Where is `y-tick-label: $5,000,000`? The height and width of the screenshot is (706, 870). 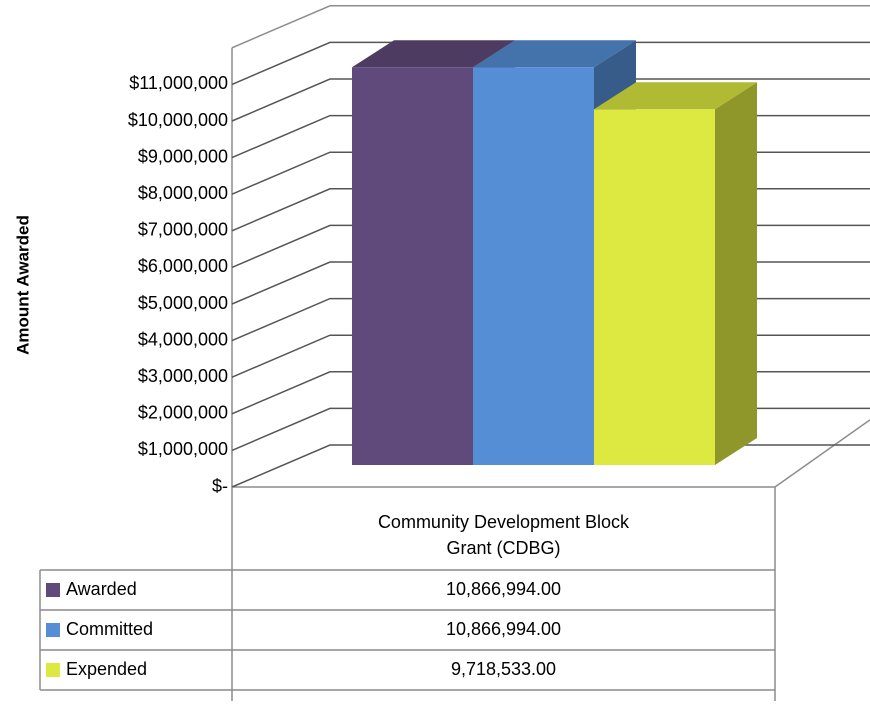 y-tick-label: $5,000,000 is located at coordinates (183, 303).